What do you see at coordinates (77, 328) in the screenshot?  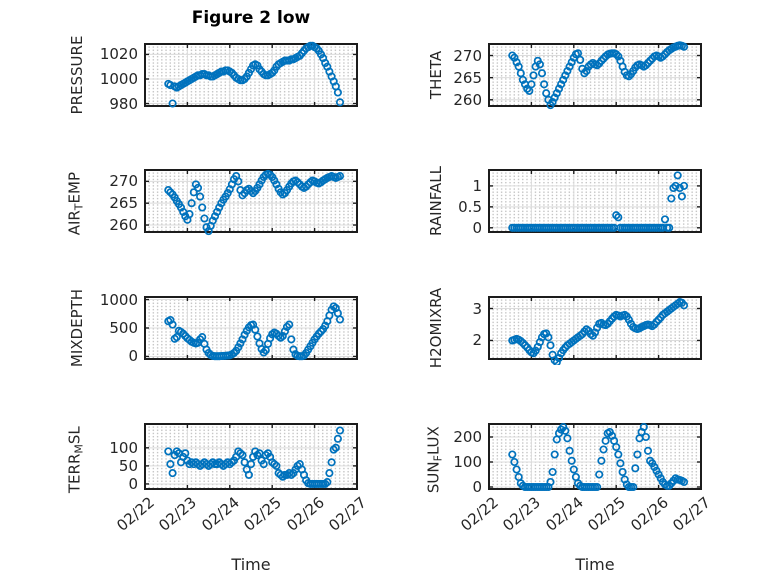 I see `y-axis-label-text: MIXDEPTH` at bounding box center [77, 328].